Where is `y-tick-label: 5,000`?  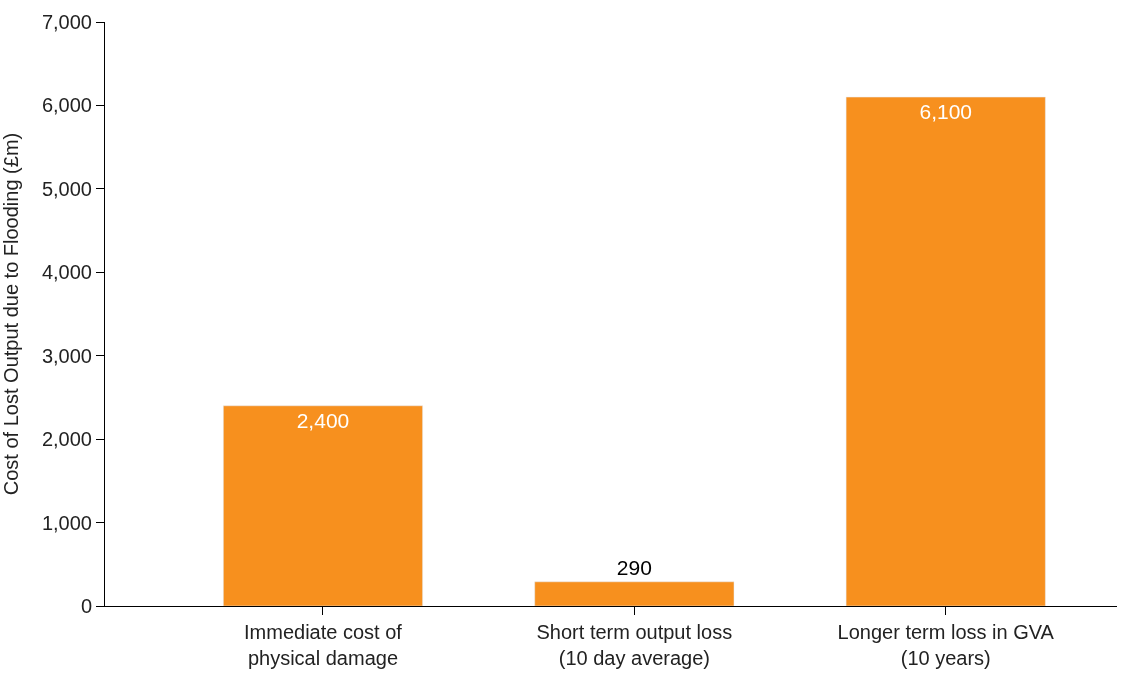 y-tick-label: 5,000 is located at coordinates (66, 188).